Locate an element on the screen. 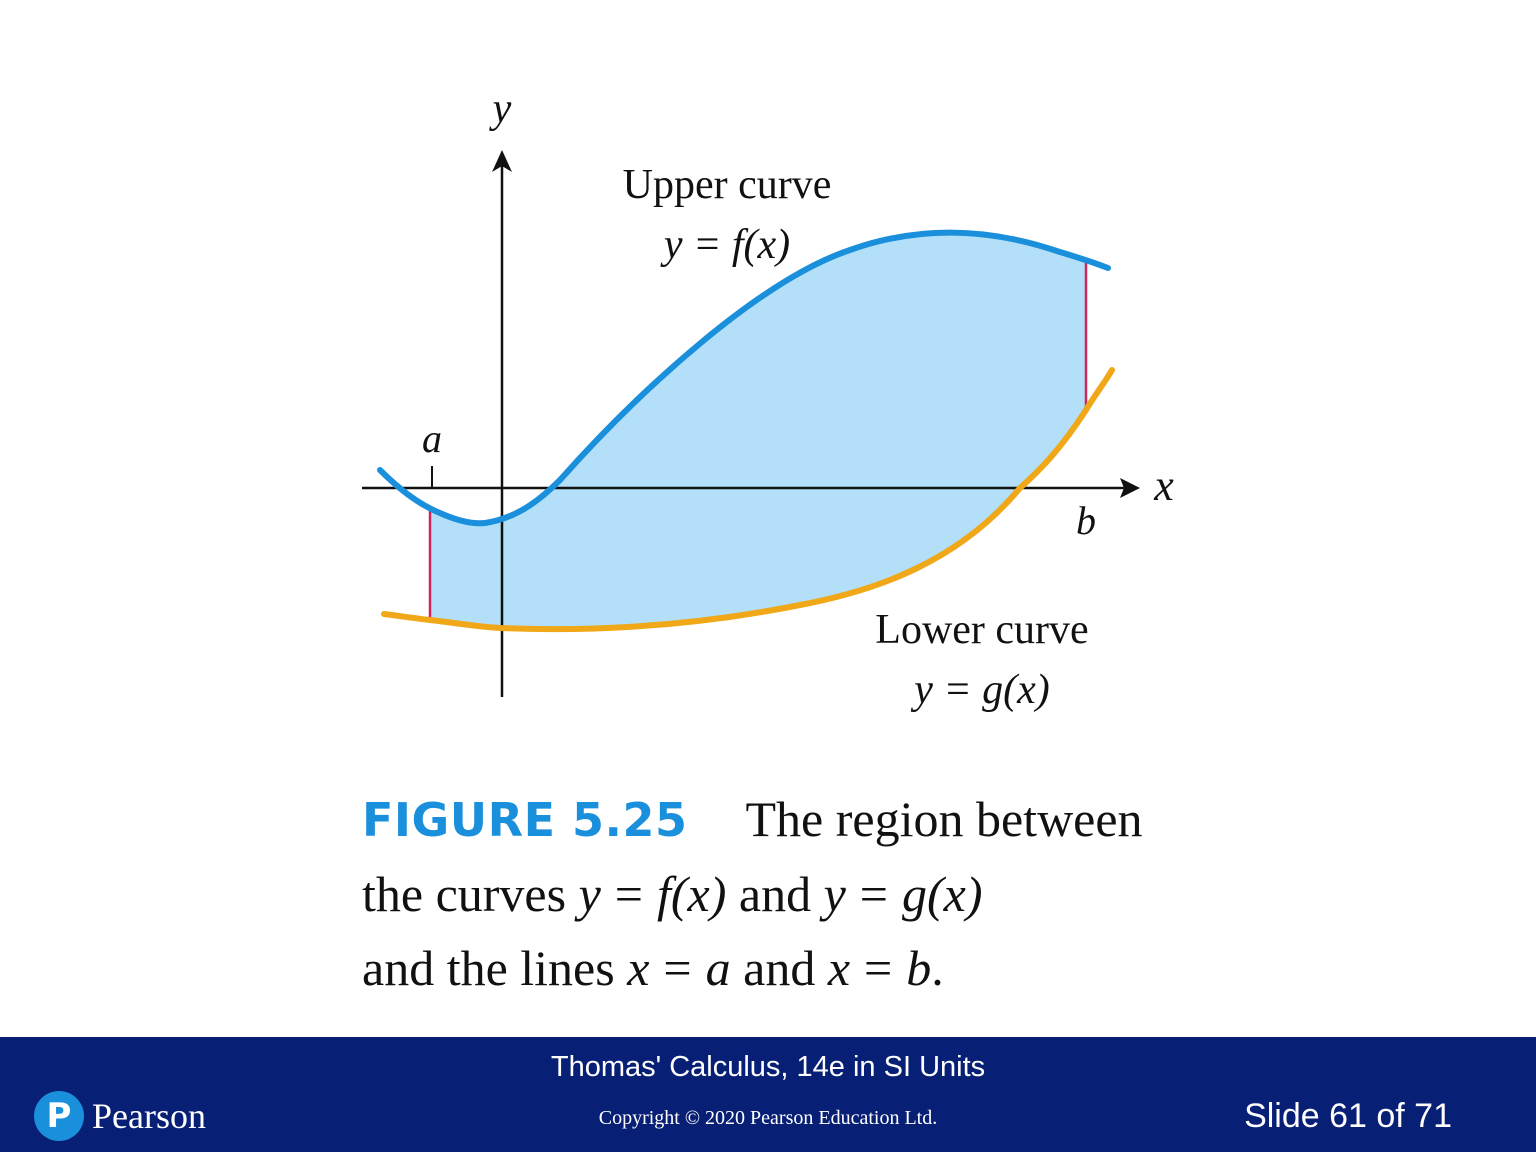 The height and width of the screenshot is (1152, 1536). eq1-lhs: y is located at coordinates (589, 894).